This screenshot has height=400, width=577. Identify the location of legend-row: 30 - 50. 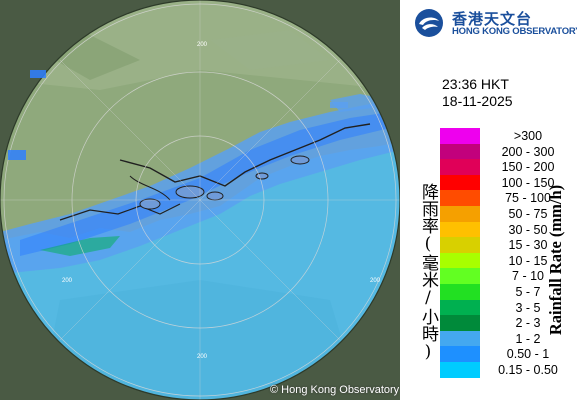
(507, 229).